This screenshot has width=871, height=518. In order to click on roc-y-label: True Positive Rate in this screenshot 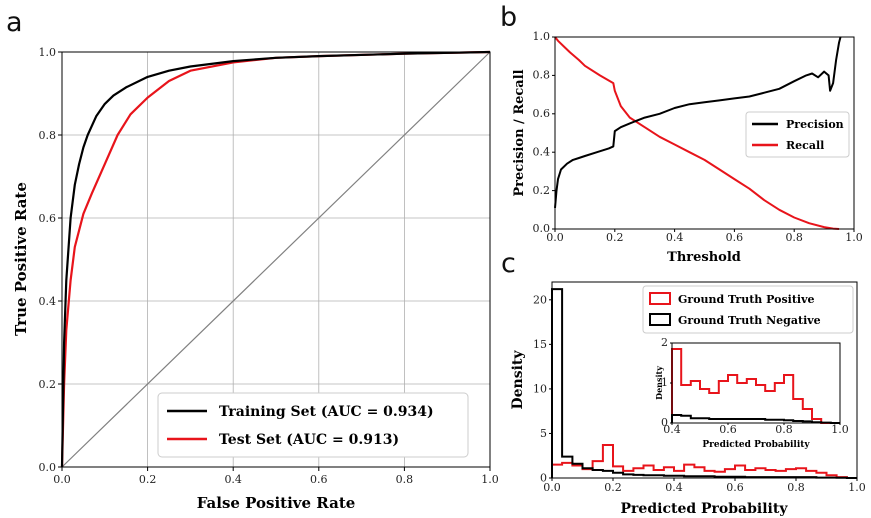, I will do `click(21, 259)`.